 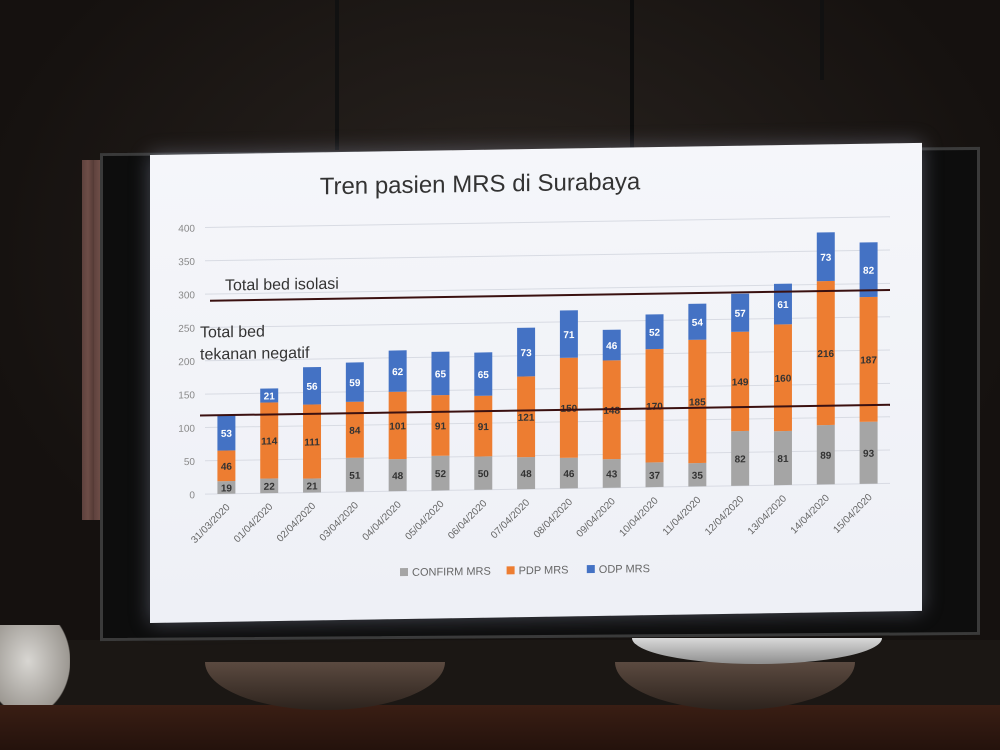 I want to click on data-label: 185, so click(x=697, y=402).